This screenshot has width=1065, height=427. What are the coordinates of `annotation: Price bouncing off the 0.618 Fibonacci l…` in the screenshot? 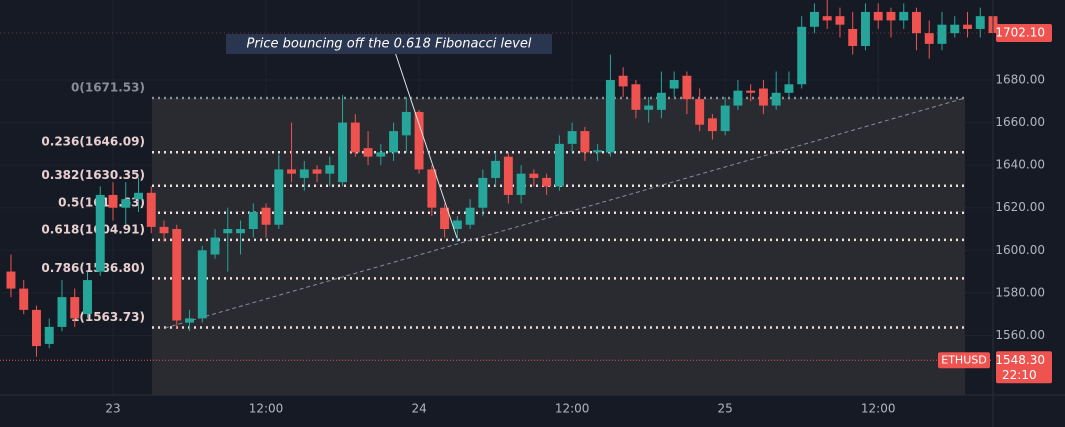 It's located at (389, 44).